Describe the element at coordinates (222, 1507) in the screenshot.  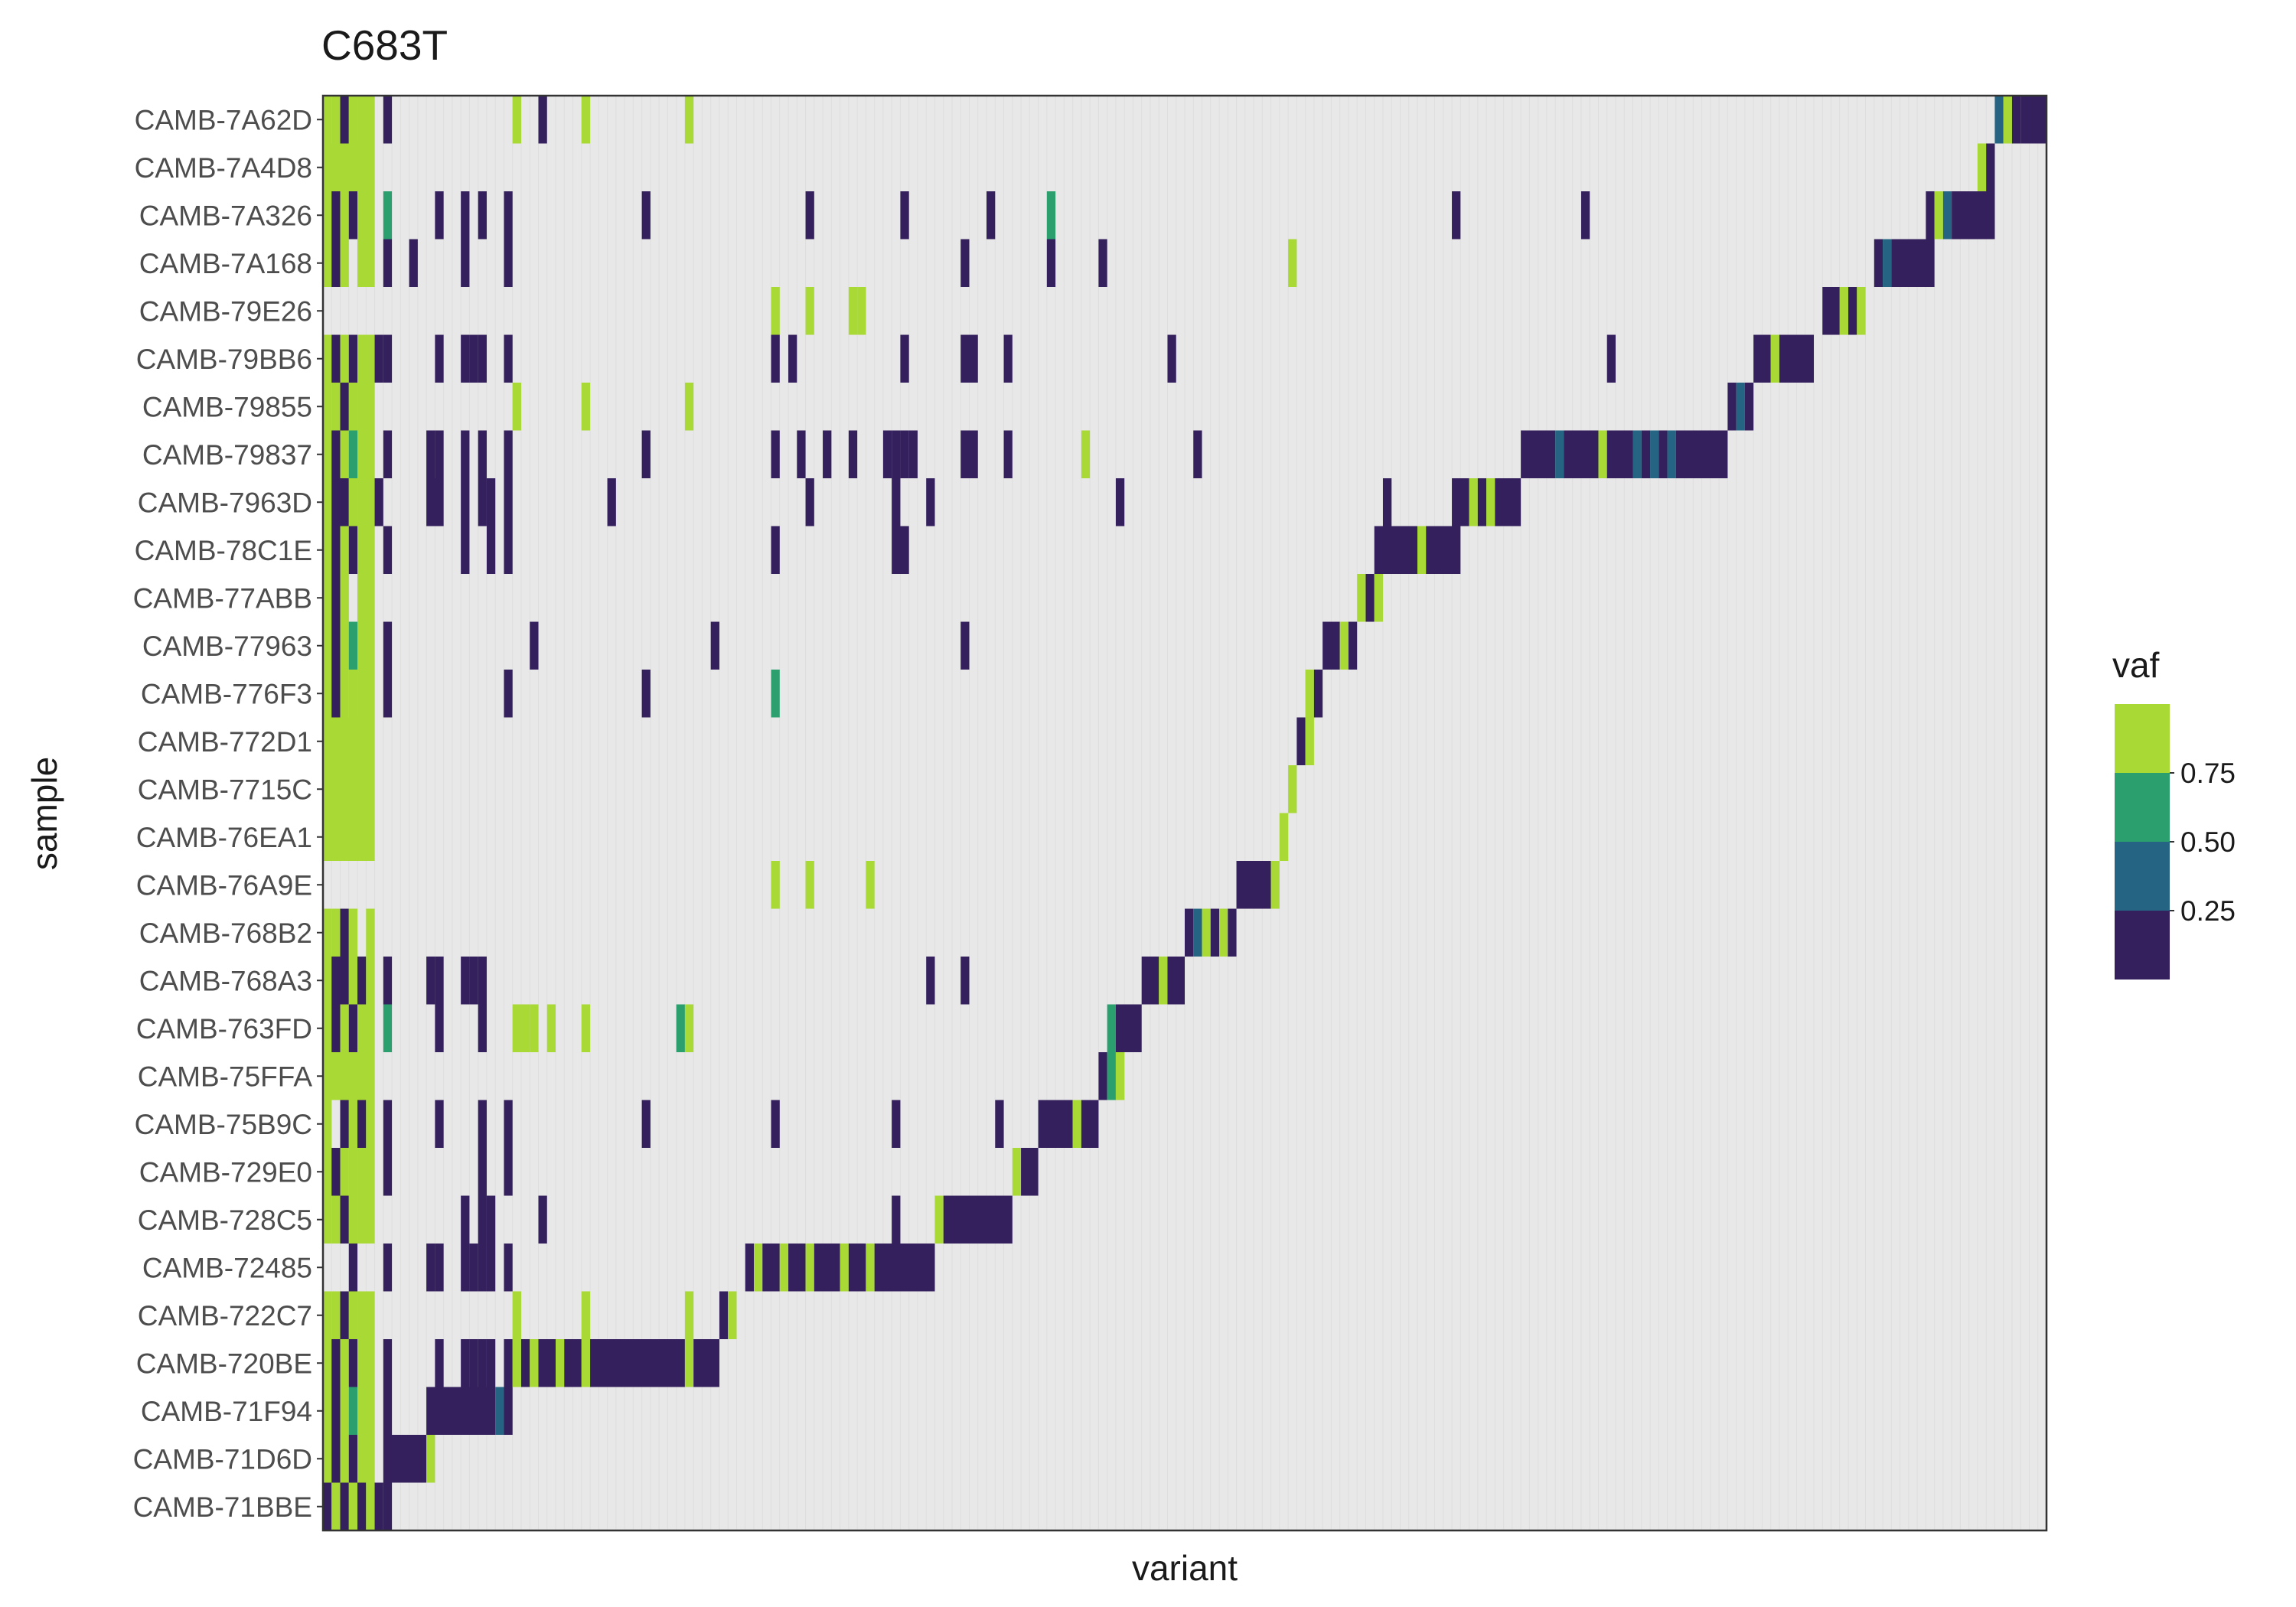
I see `y-tick-label: CAMB-71BBE` at that location.